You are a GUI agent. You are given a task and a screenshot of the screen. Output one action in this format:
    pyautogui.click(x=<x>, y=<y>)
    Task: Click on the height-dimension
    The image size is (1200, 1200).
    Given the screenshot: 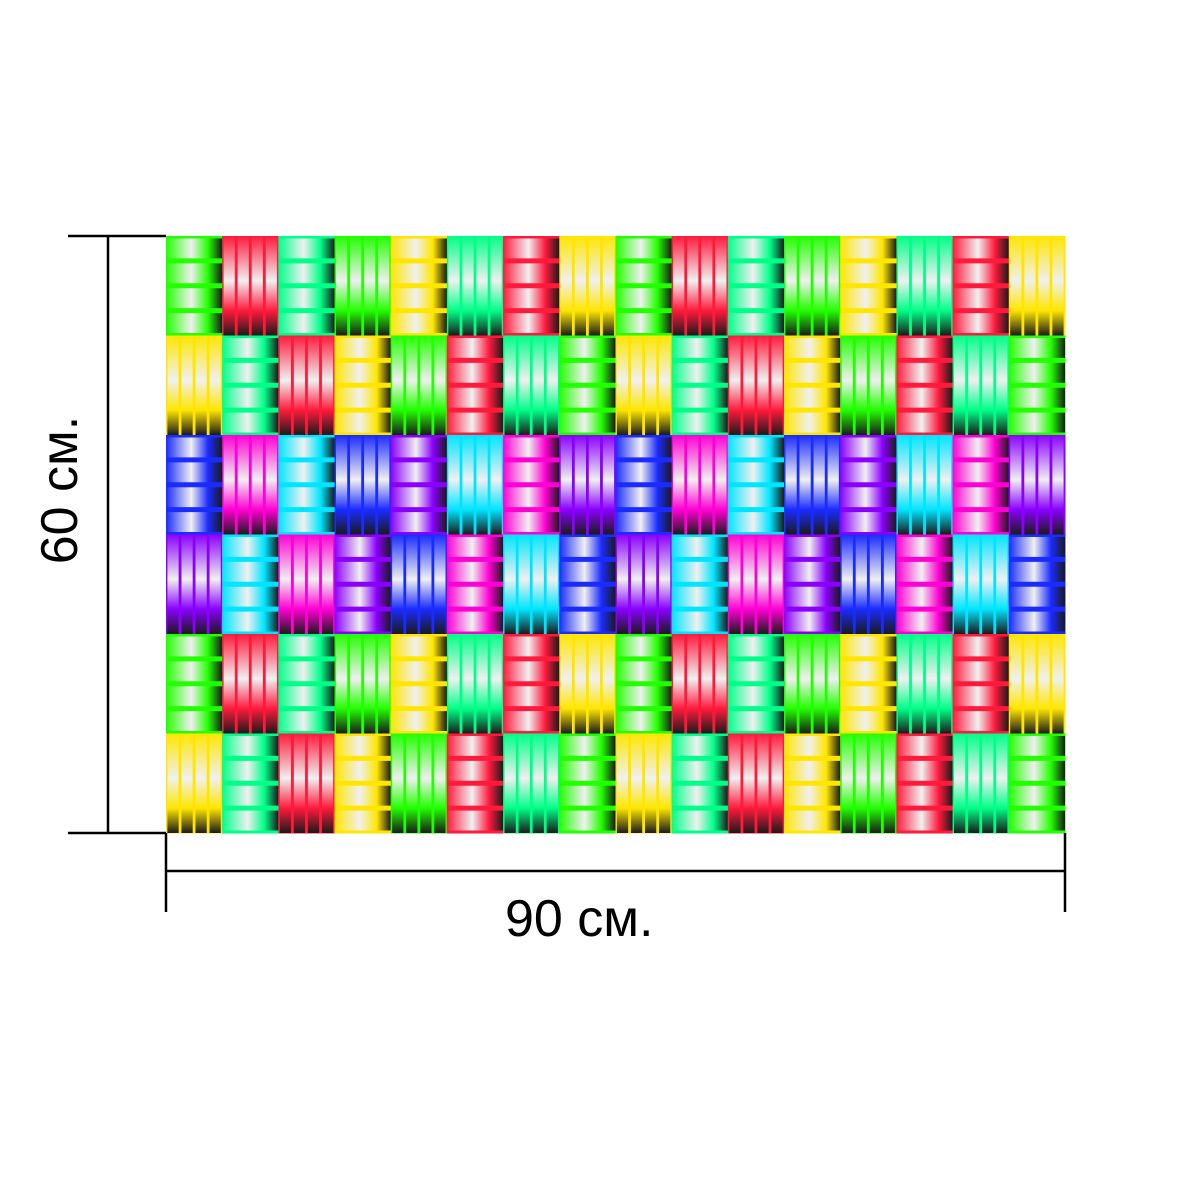 What is the action you would take?
    pyautogui.click(x=117, y=534)
    